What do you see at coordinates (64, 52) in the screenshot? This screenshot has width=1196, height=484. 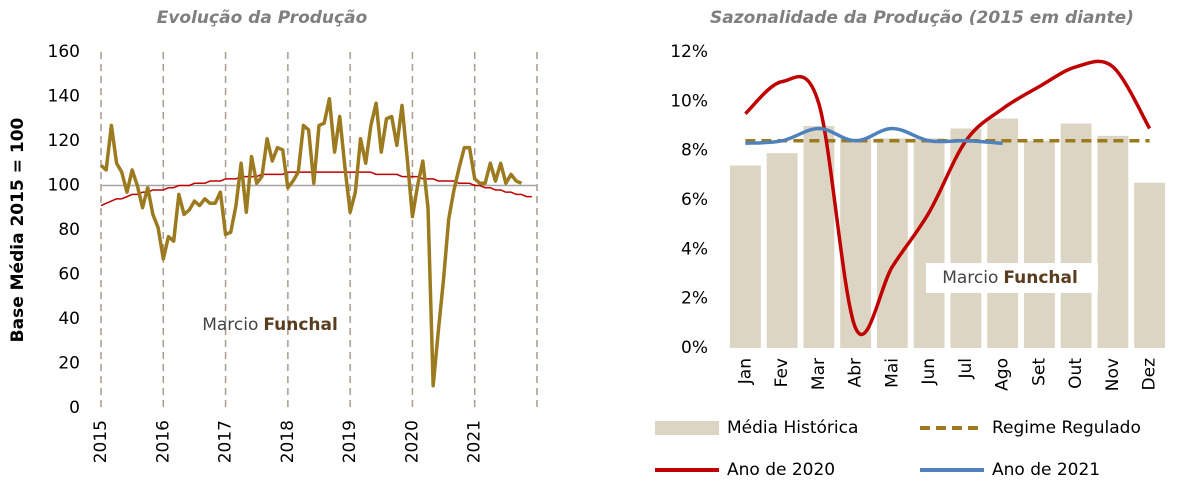 I see `y-tick-label: 160` at bounding box center [64, 52].